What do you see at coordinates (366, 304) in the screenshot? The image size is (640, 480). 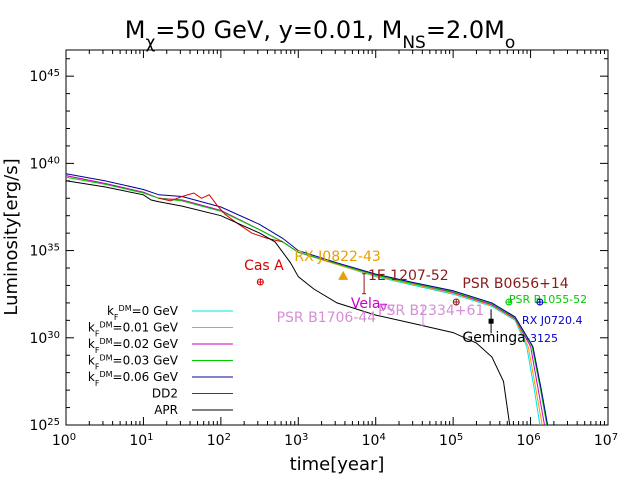 I see `obs-label-3: Vela` at bounding box center [366, 304].